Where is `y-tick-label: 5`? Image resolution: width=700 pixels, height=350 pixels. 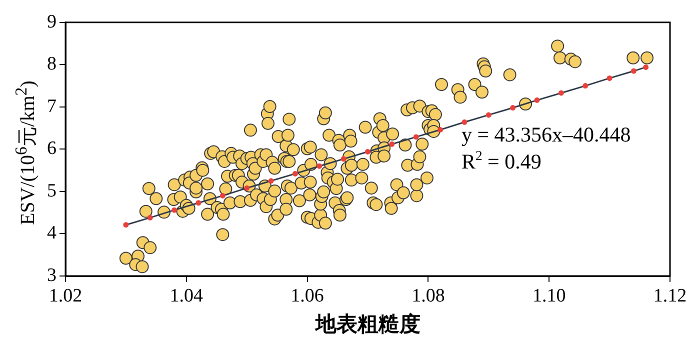
y-tick-label: 5 is located at coordinates (51, 191).